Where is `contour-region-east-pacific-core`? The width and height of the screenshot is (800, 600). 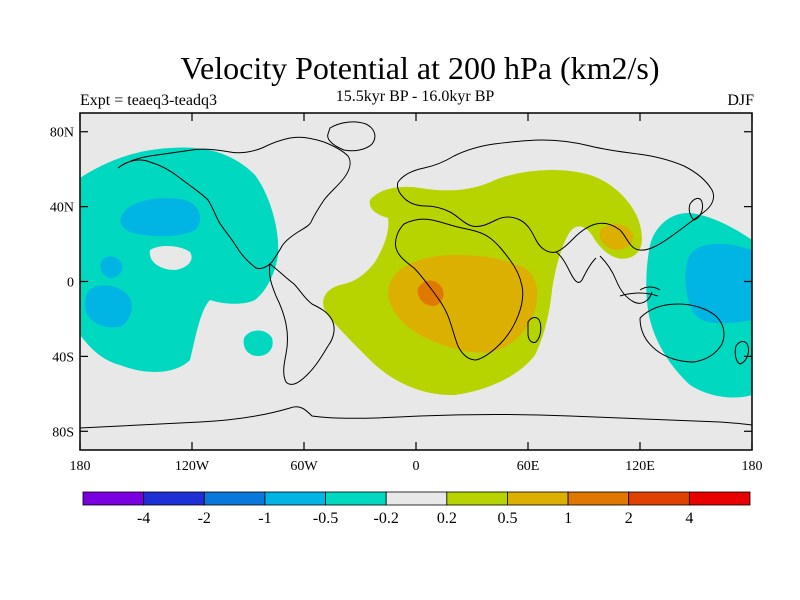
contour-region-east-pacific-core is located at coordinates (108, 306).